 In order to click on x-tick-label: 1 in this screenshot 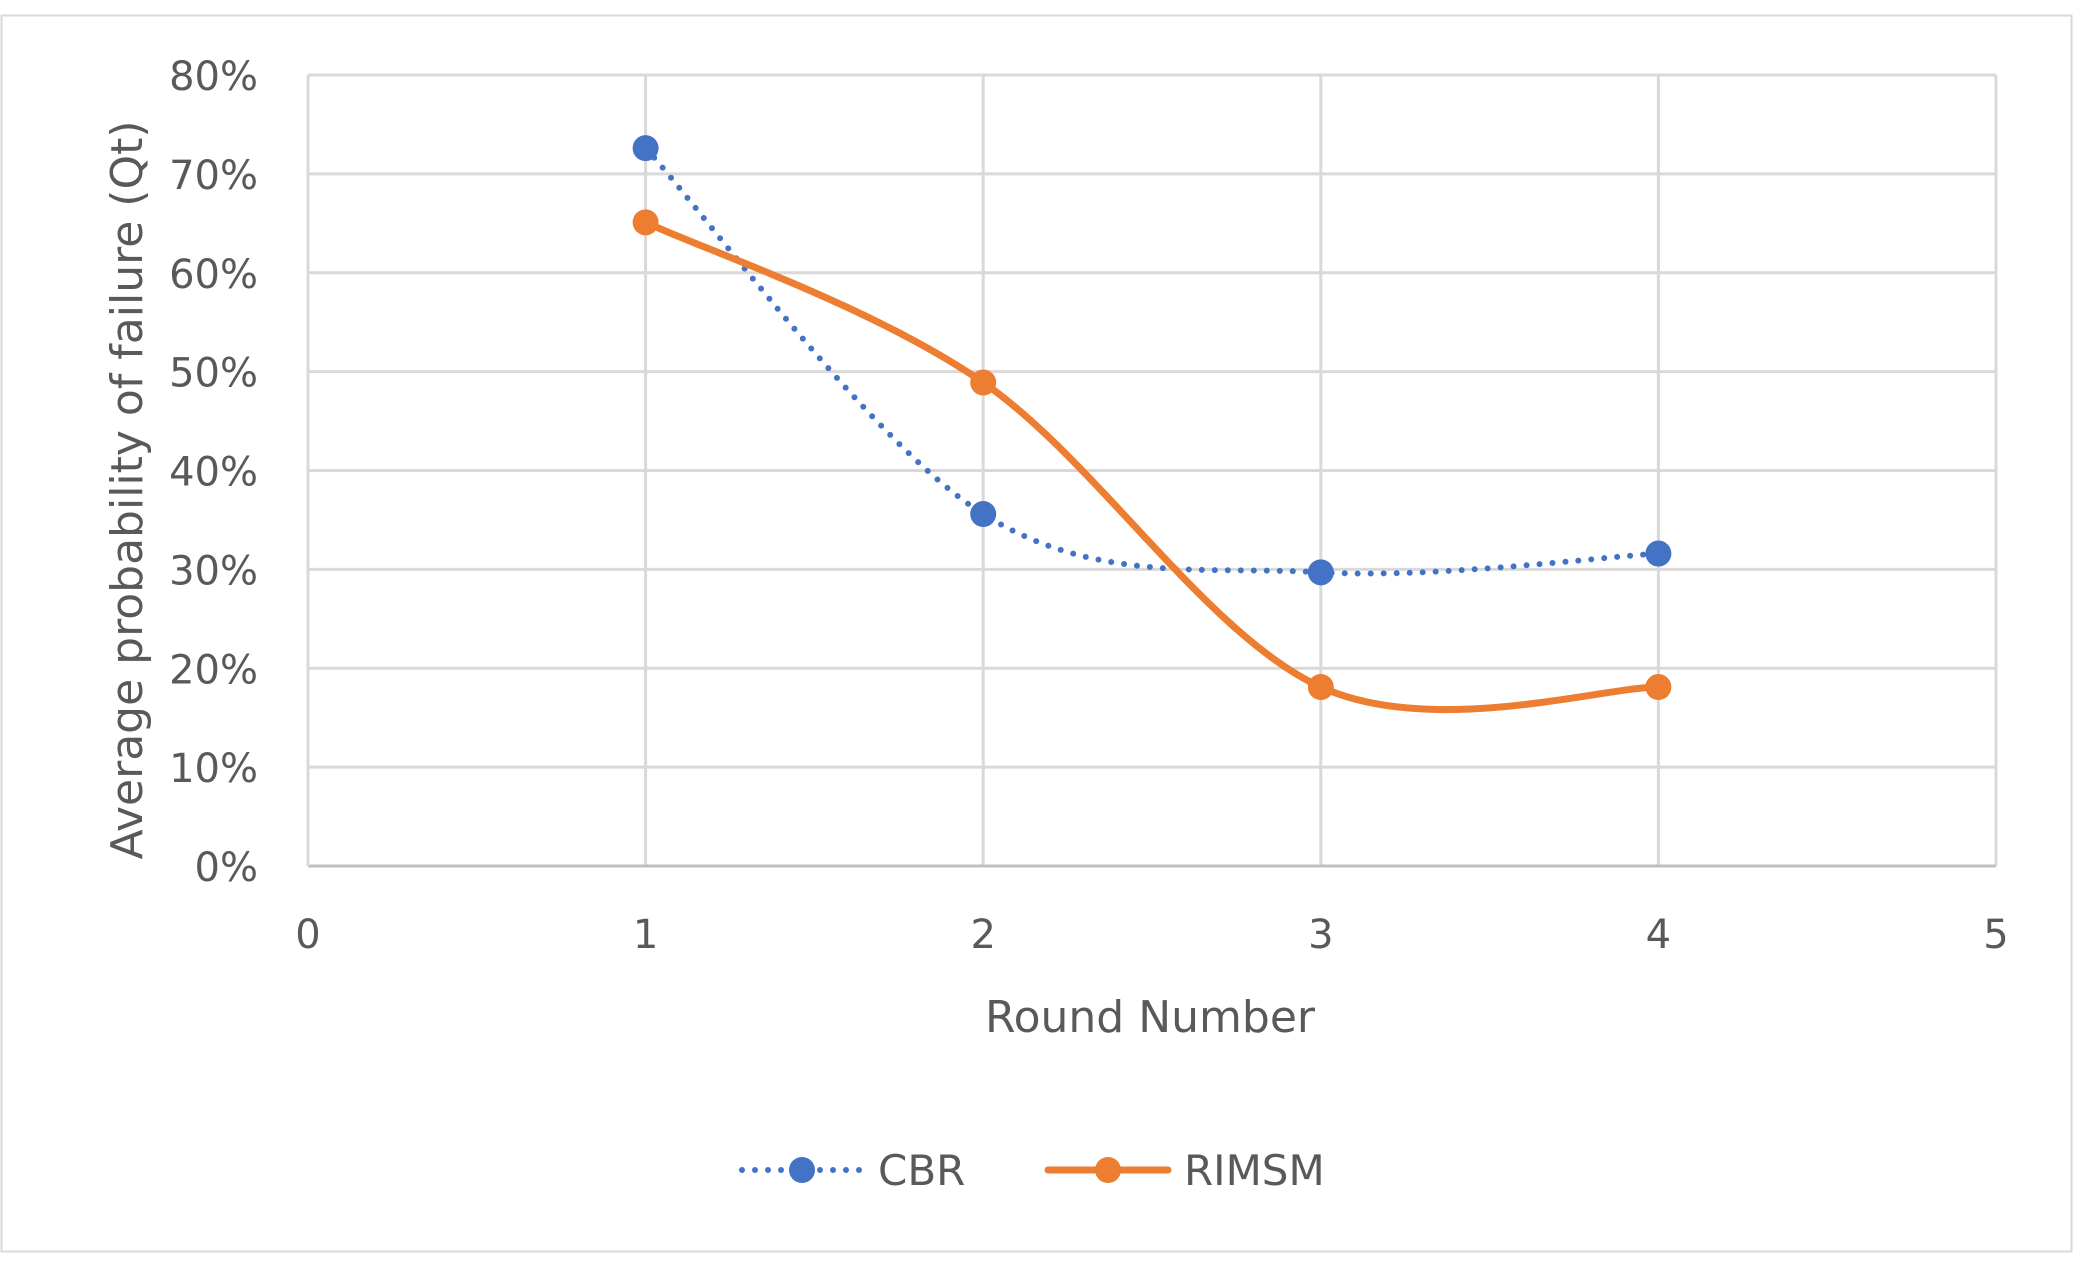, I will do `click(645, 935)`.